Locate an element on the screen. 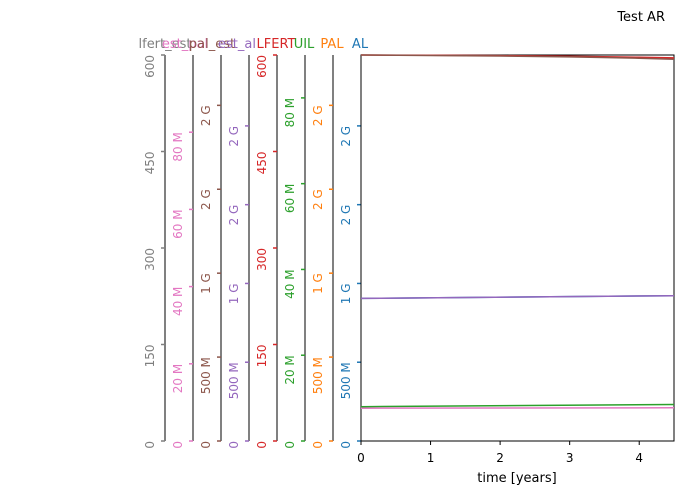 The height and width of the screenshot is (500, 700). x-tick-label: 0 is located at coordinates (361, 458).